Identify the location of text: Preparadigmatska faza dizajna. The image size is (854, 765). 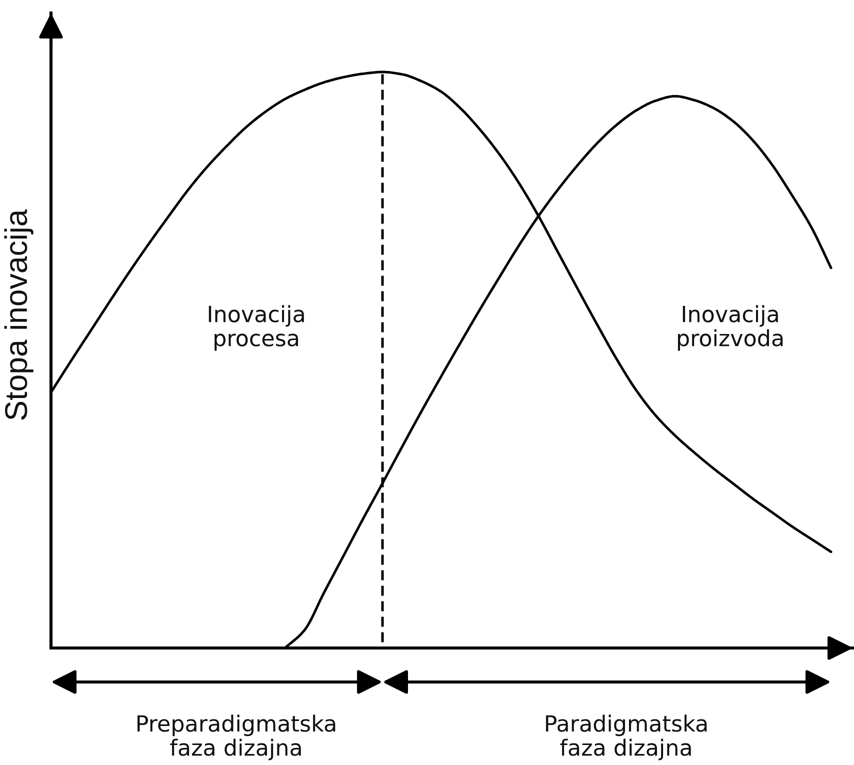
(237, 737).